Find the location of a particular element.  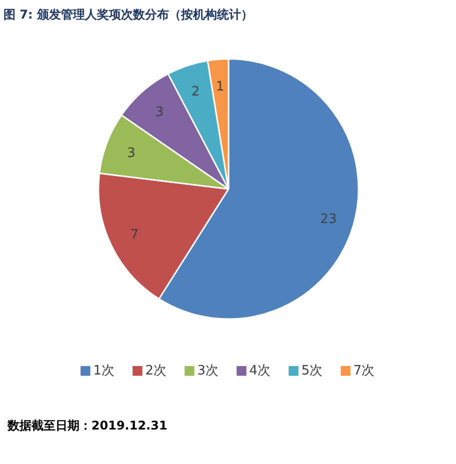

legend-label: 3次 is located at coordinates (208, 370).